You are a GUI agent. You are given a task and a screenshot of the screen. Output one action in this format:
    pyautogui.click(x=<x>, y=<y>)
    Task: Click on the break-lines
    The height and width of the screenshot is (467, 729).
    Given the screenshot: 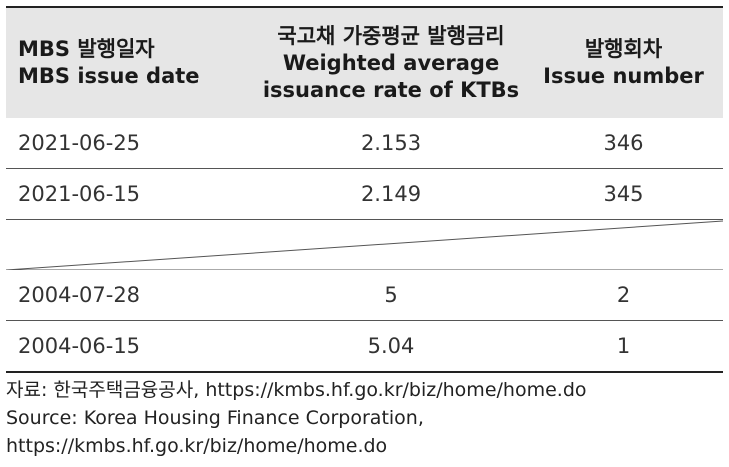 What is the action you would take?
    pyautogui.click(x=364, y=245)
    